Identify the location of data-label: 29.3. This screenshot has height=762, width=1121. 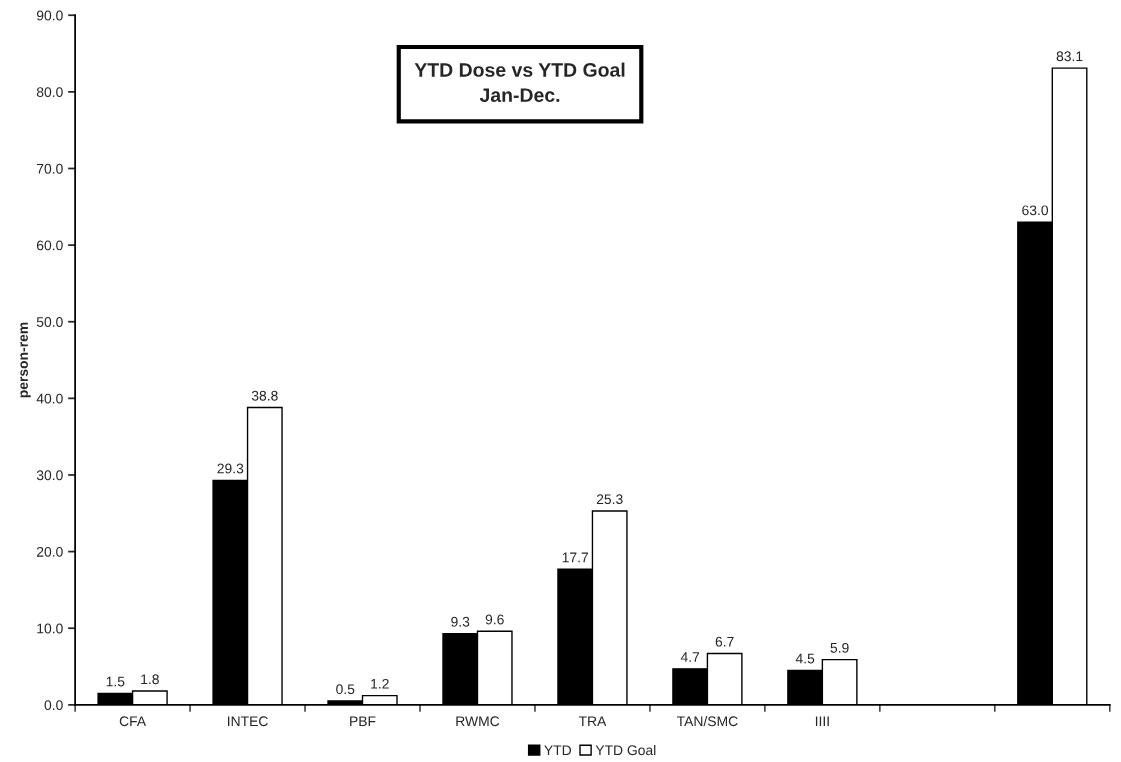
(230, 468).